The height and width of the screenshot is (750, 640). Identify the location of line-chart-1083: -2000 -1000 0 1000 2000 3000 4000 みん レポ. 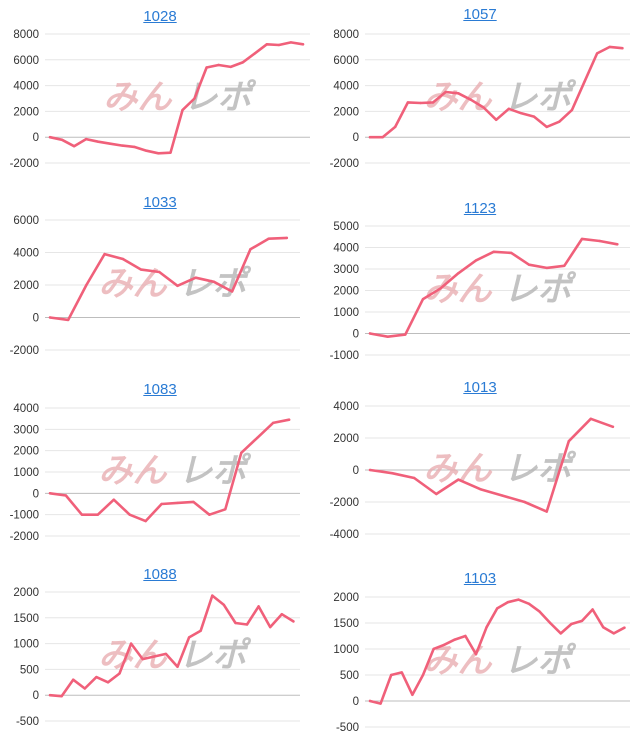
(155, 473).